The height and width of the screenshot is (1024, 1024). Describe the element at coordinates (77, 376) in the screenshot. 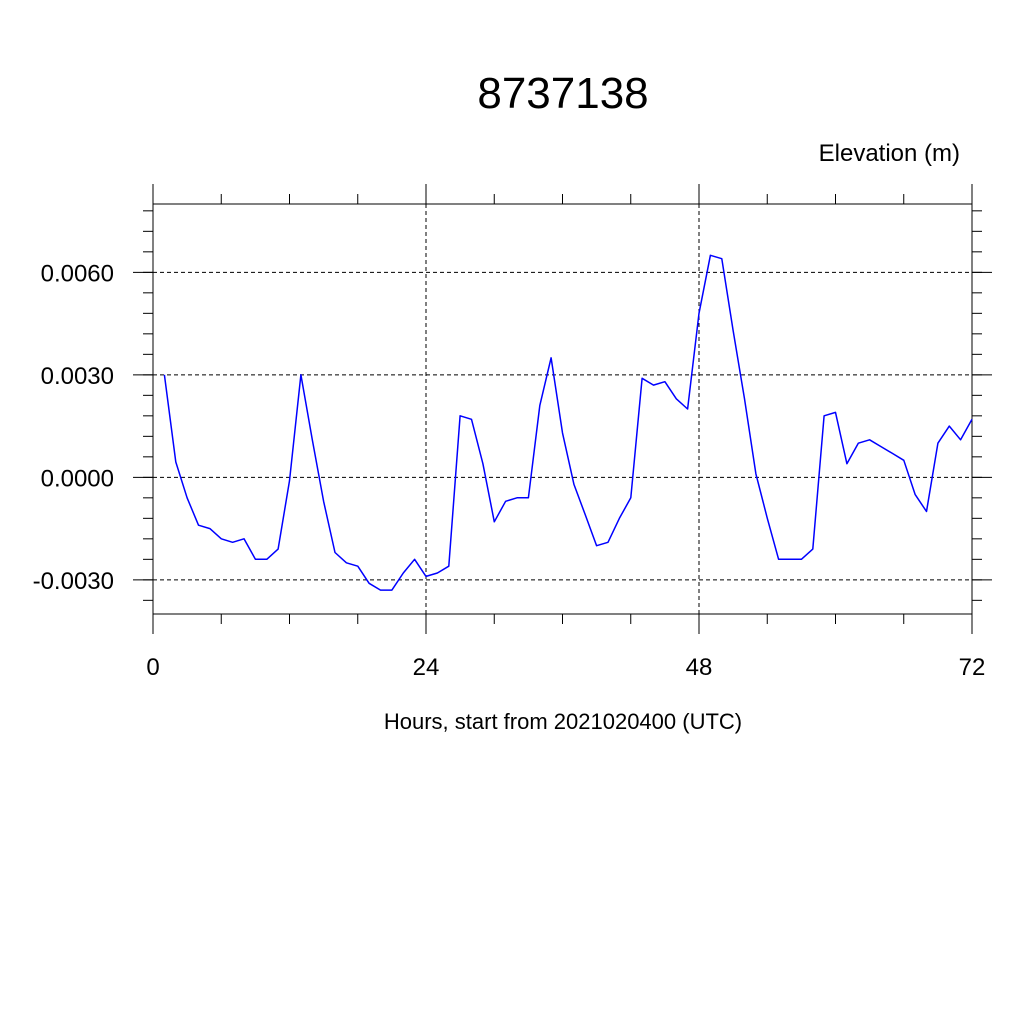

I see `y-tick-label: 0.0030` at that location.